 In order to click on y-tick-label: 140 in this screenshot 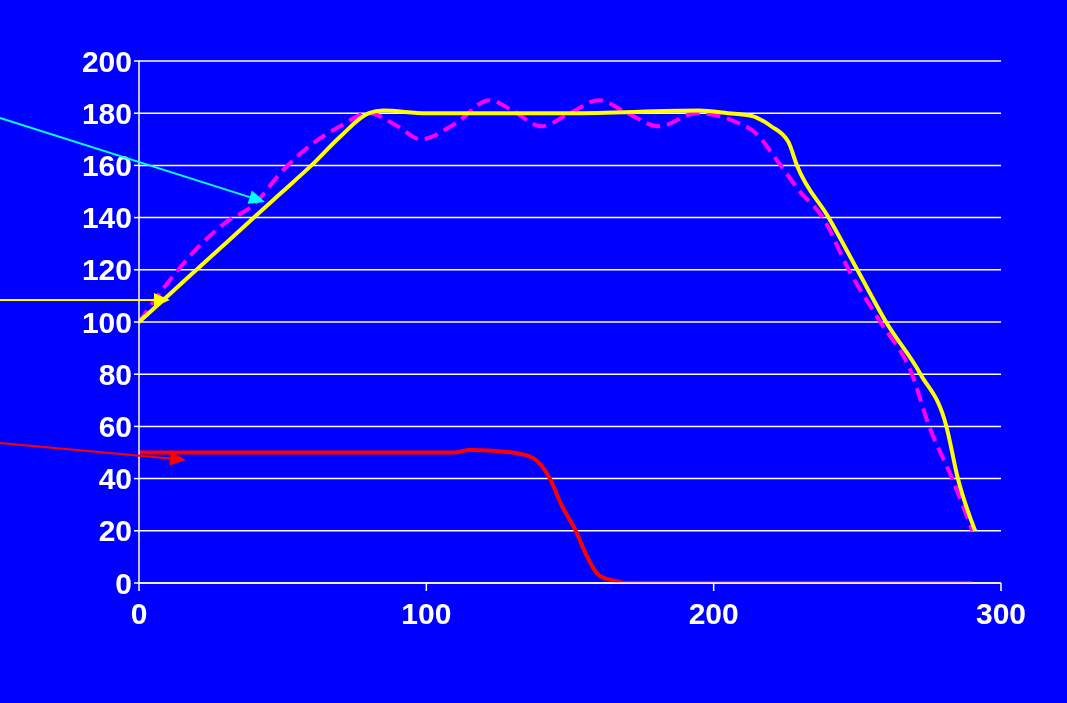, I will do `click(106, 218)`.